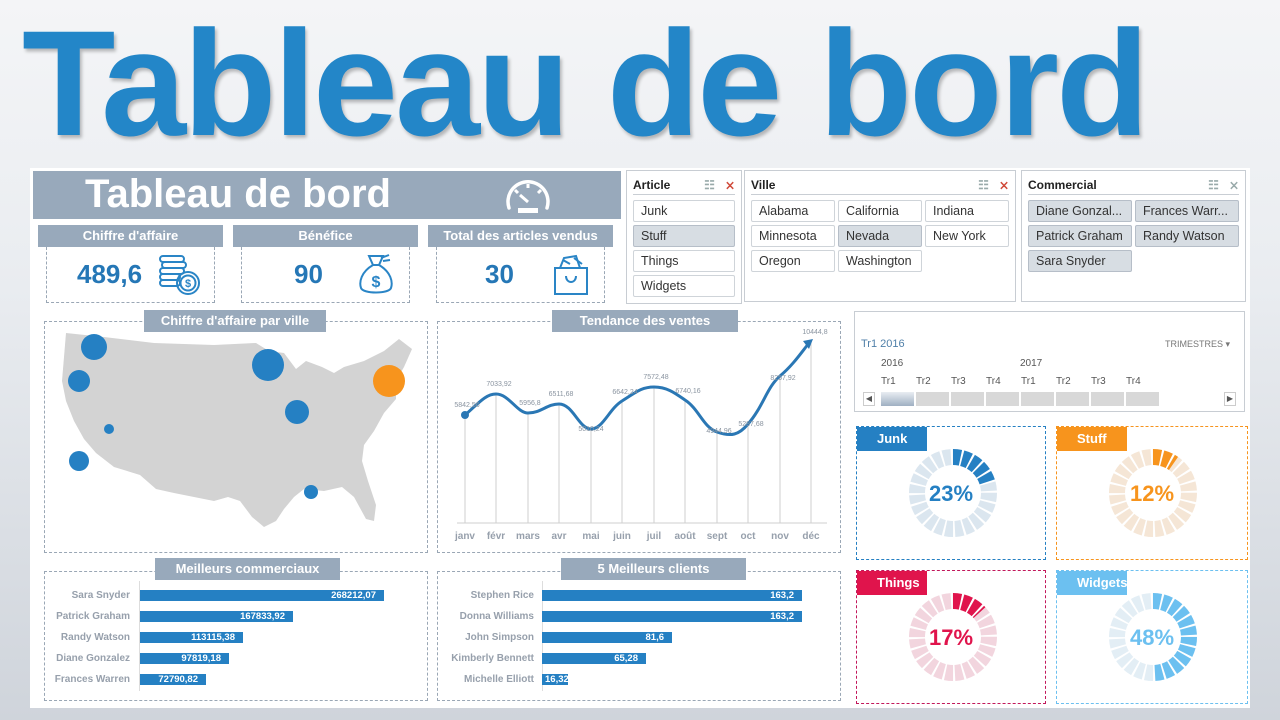 Image resolution: width=1280 pixels, height=720 pixels. I want to click on point-label: 8257,92, so click(782, 378).